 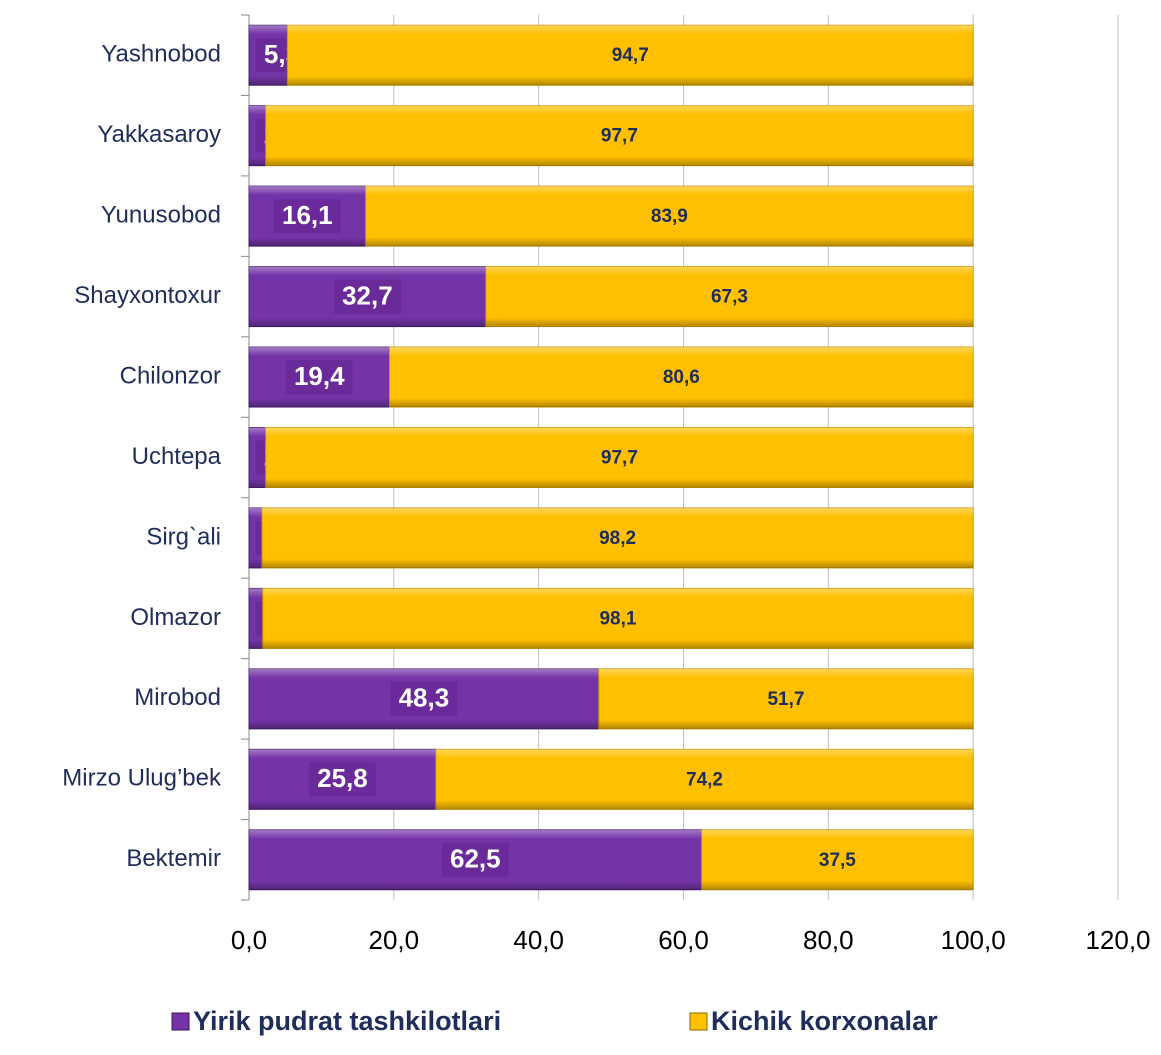 I want to click on value-label: 25,8, so click(x=342, y=778).